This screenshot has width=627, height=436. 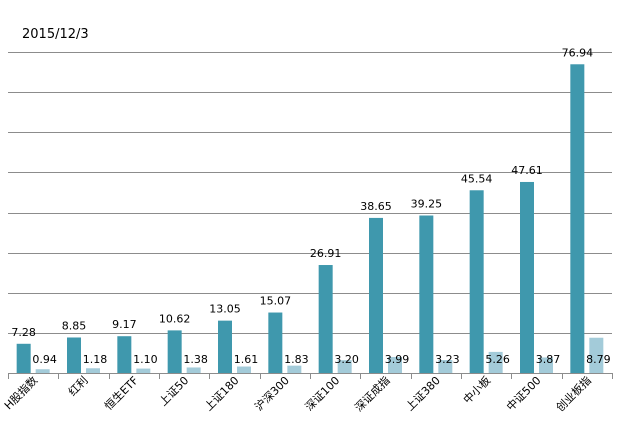 What do you see at coordinates (175, 318) in the screenshot?
I see `value-label-series-1-3: 10.62` at bounding box center [175, 318].